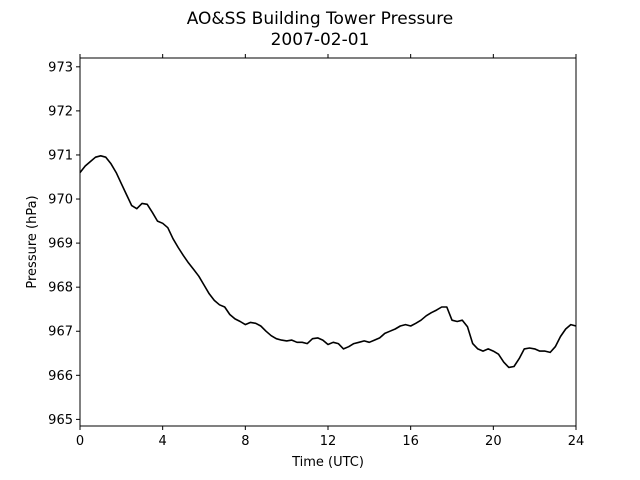  I want to click on y-tick-label: 973, so click(60, 67).